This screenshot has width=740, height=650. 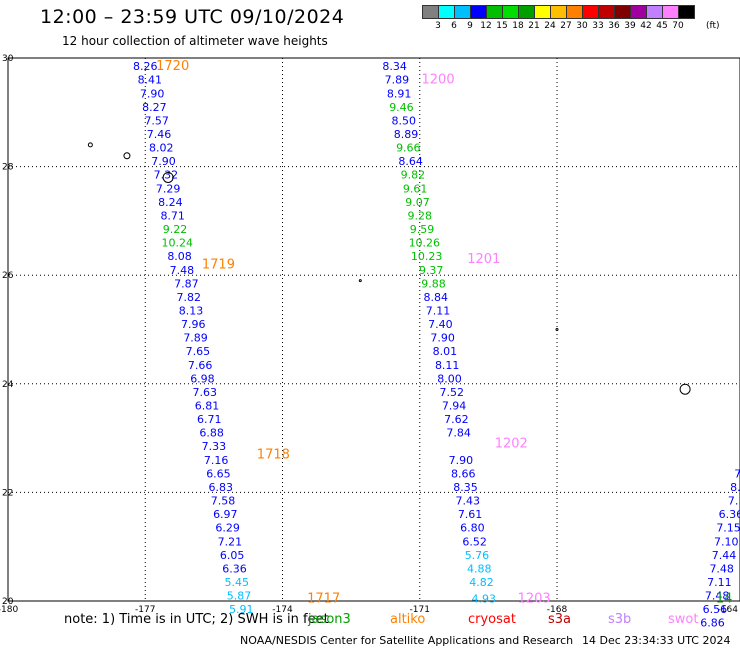 What do you see at coordinates (427, 256) in the screenshot?
I see `wave-height-value: 10.23` at bounding box center [427, 256].